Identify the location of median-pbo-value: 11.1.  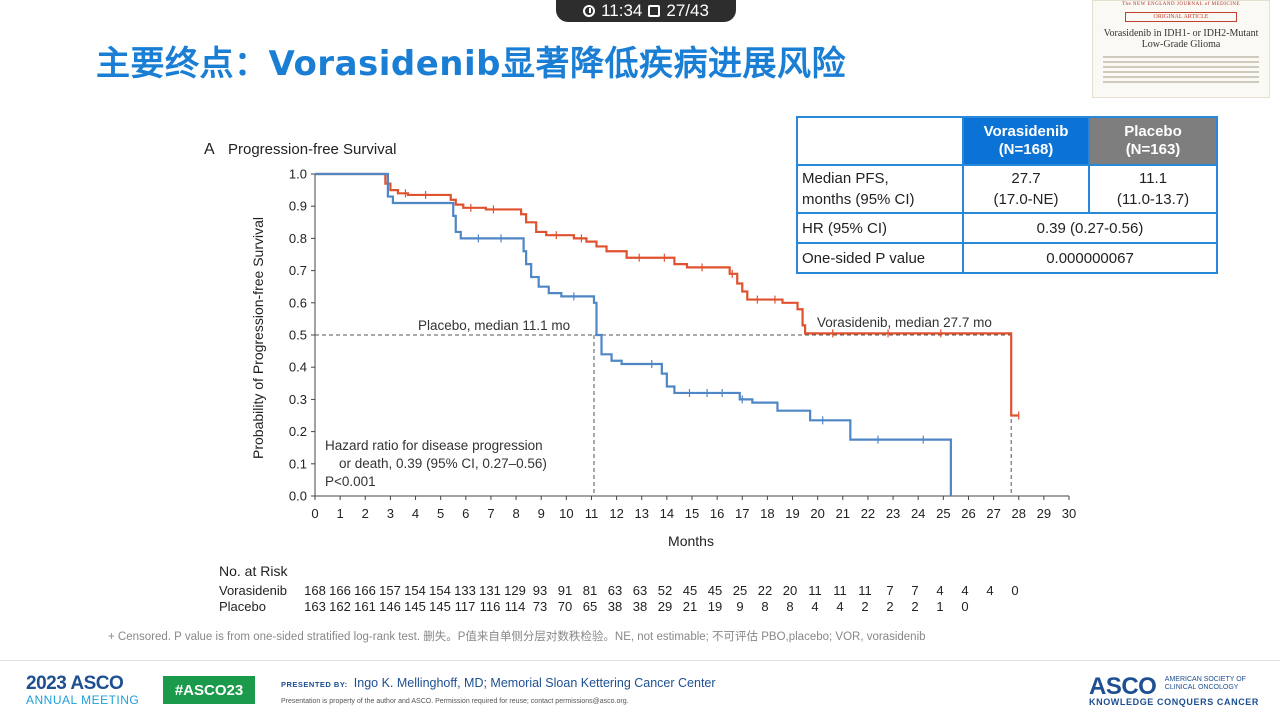
(1153, 178).